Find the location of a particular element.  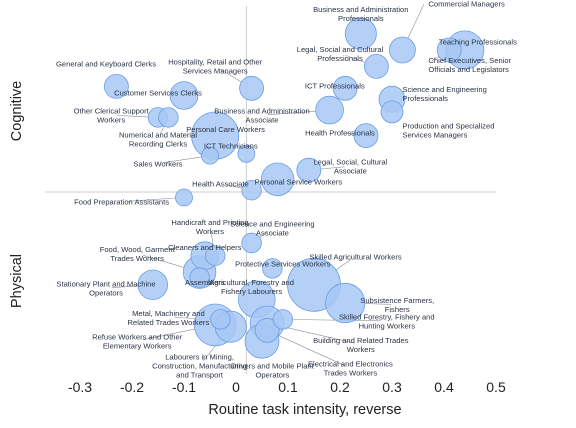

bubble-general-and-keyboard-clerks is located at coordinates (116, 86).